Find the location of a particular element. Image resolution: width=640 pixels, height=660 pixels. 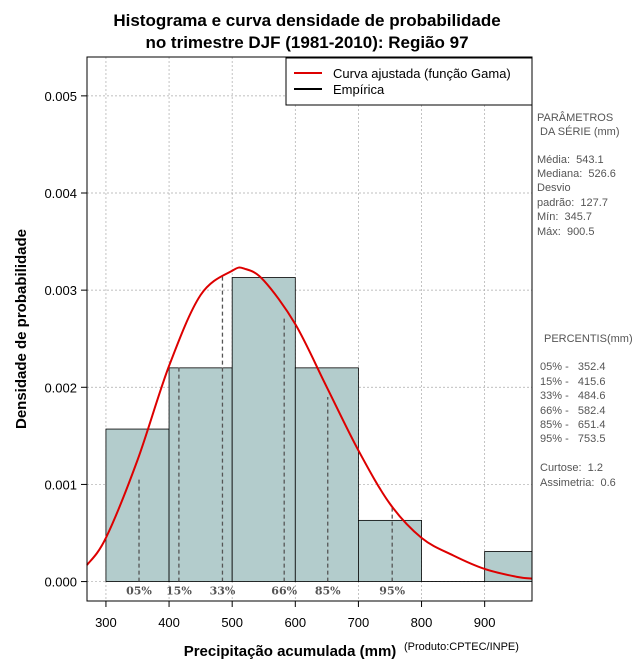

product-credit: (Produto:CPTEC/INPE) is located at coordinates (461, 647).